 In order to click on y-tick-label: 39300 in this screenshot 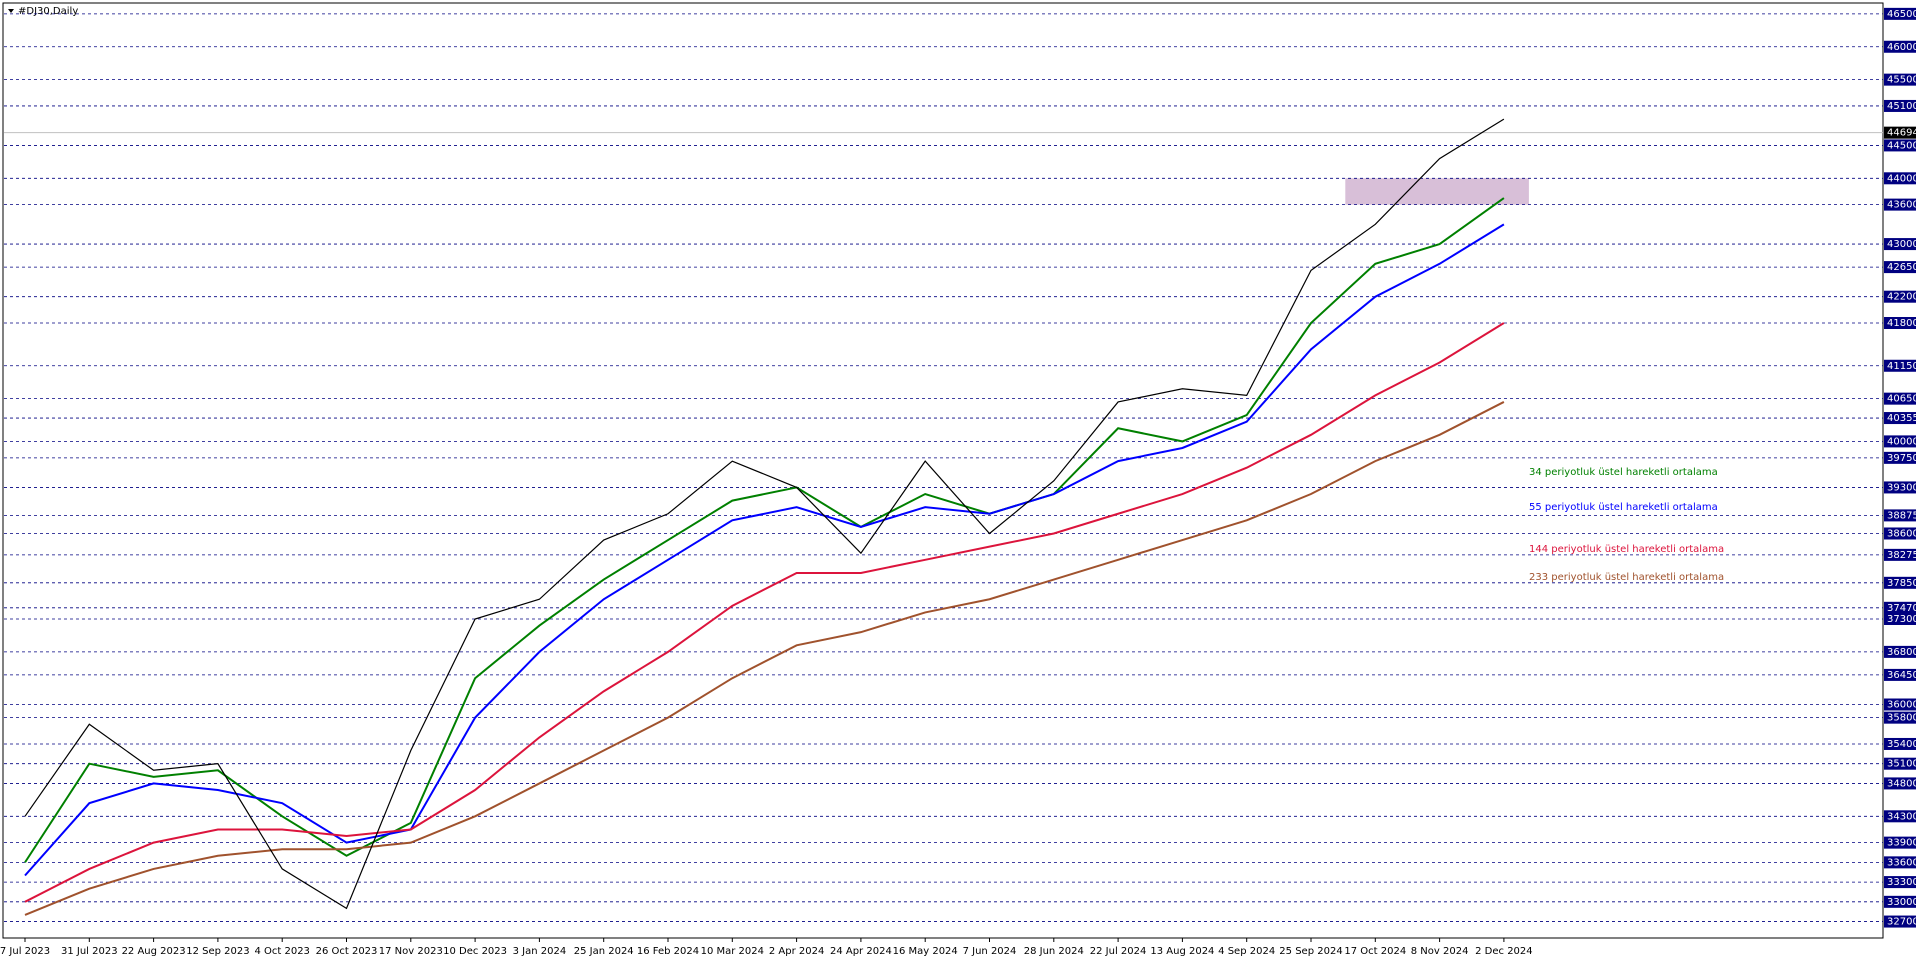, I will do `click(1901, 487)`.